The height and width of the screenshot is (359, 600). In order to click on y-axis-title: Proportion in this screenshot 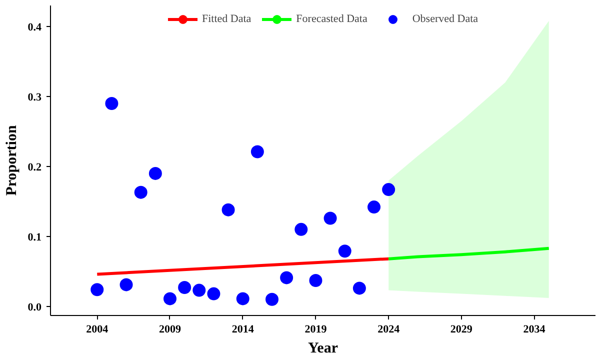, I will do `click(12, 160)`.